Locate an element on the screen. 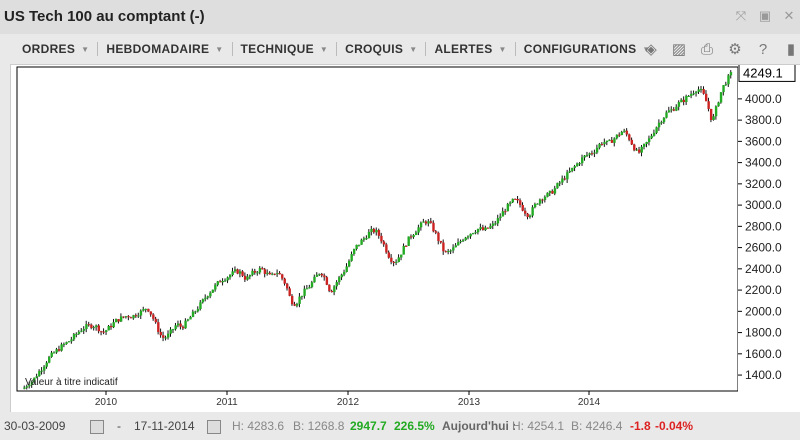 This screenshot has height=440, width=800. menu-technique: TECHNIQUE ▼ is located at coordinates (285, 49).